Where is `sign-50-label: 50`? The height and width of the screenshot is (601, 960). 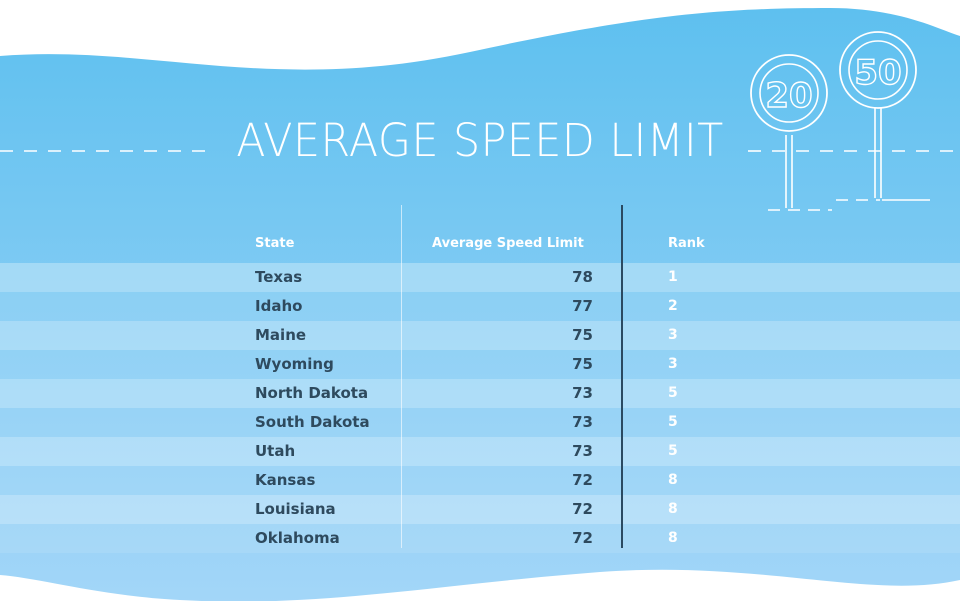 sign-50-label: 50 is located at coordinates (877, 73).